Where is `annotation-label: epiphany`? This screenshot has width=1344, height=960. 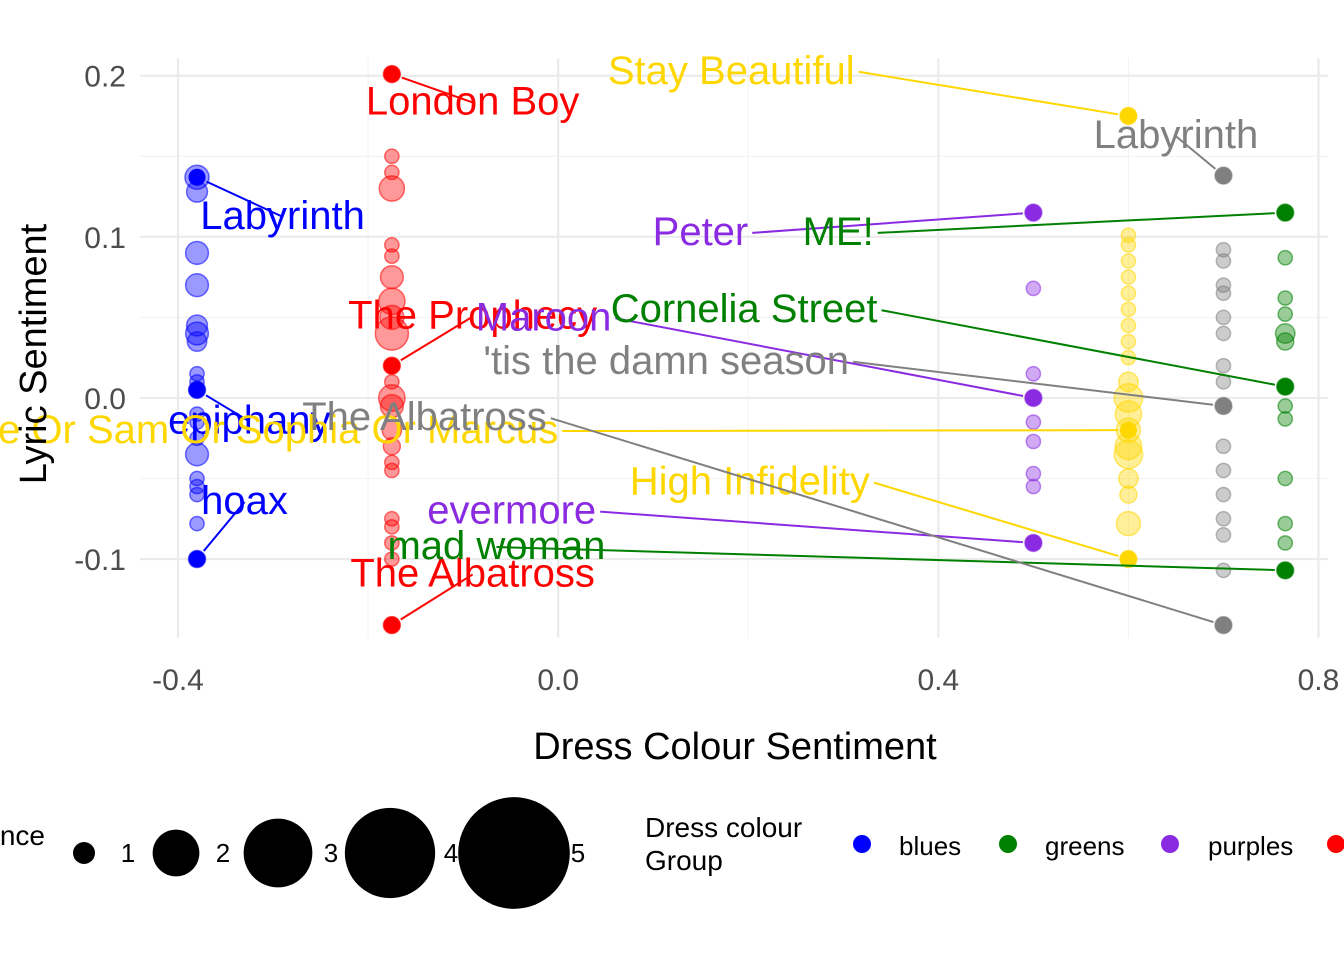 annotation-label: epiphany is located at coordinates (249, 420).